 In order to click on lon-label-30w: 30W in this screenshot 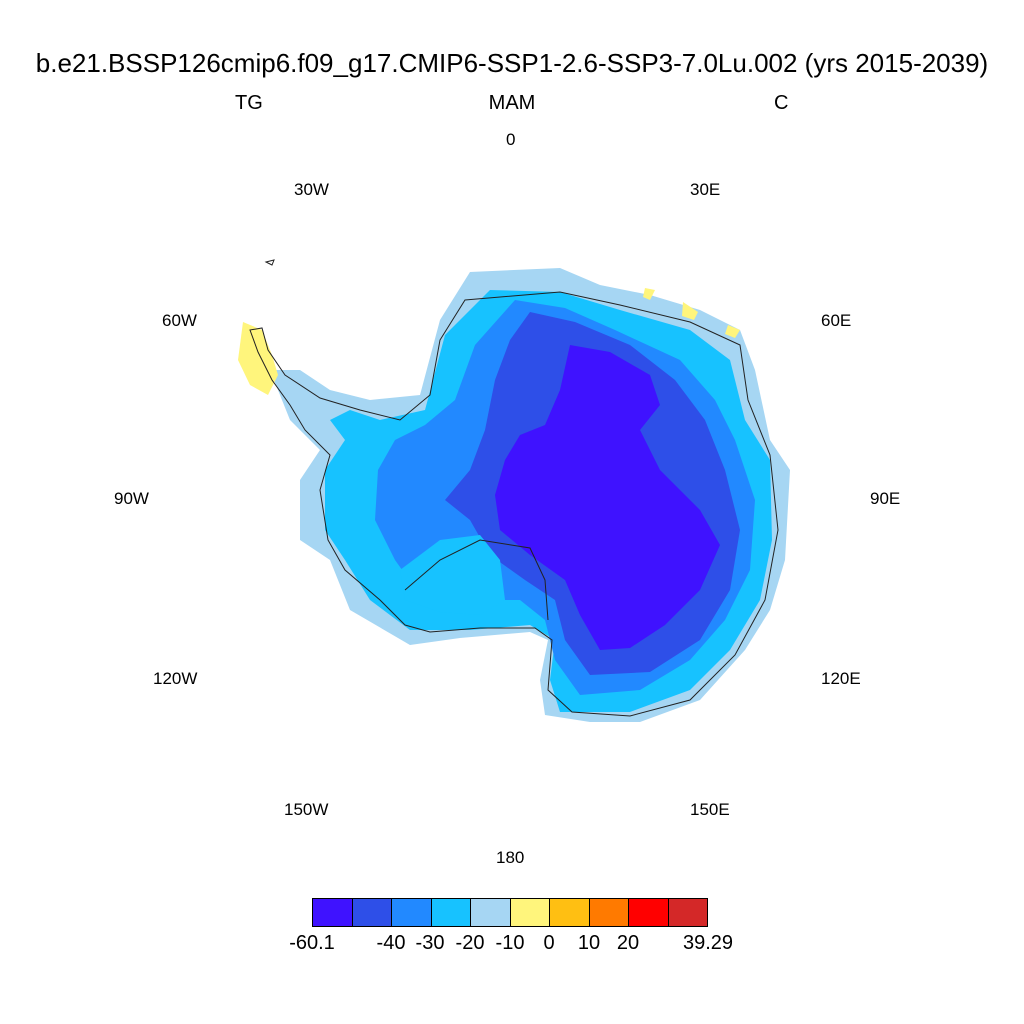, I will do `click(311, 189)`.